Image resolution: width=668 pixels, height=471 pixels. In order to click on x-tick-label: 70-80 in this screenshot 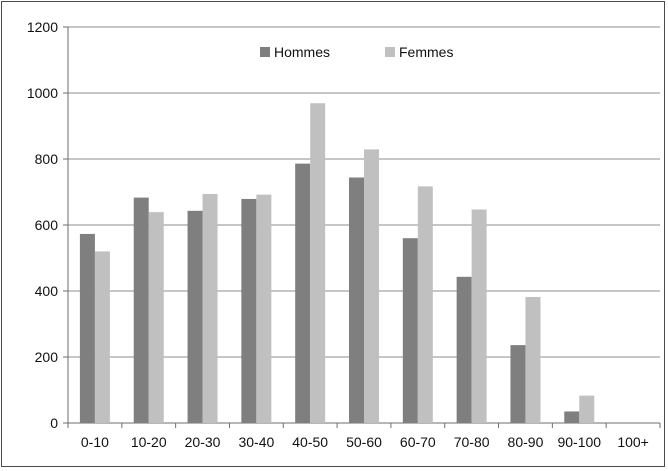, I will do `click(472, 442)`.